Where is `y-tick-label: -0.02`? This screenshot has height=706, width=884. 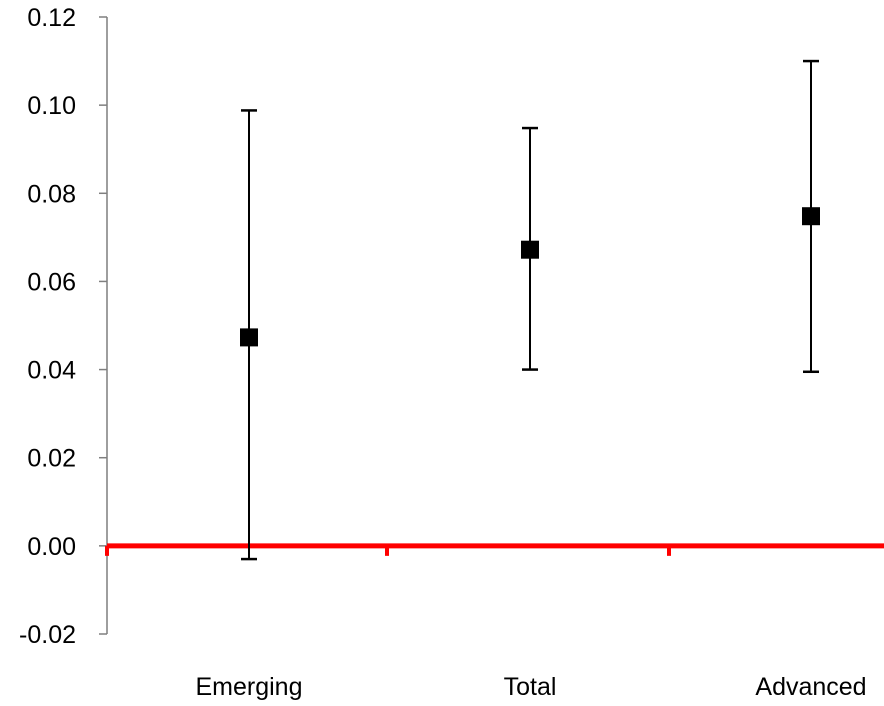 y-tick-label: -0.02 is located at coordinates (47, 635).